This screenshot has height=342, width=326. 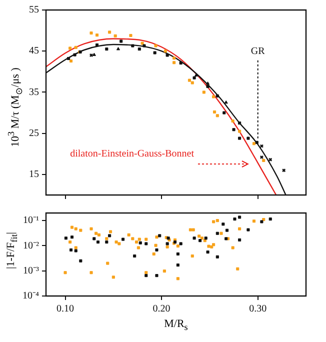 What do you see at coordinates (176, 325) in the screenshot?
I see `x-axis-title: M/R$_{s}$` at bounding box center [176, 325].